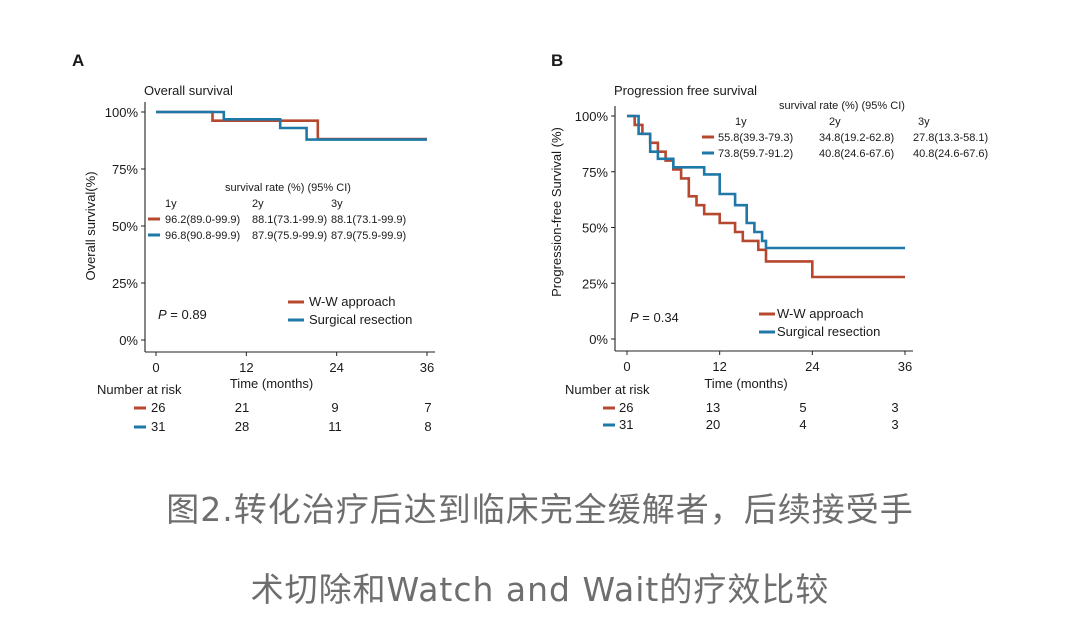  I want to click on panel-a-x-tick-label: 0, so click(155, 367).